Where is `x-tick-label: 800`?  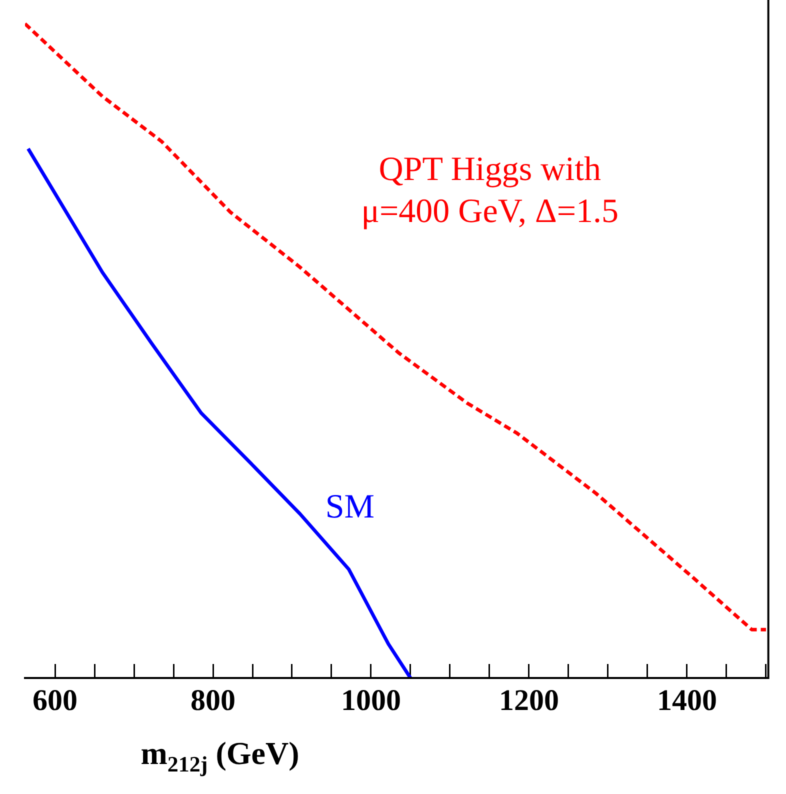
x-tick-label: 800 is located at coordinates (213, 700).